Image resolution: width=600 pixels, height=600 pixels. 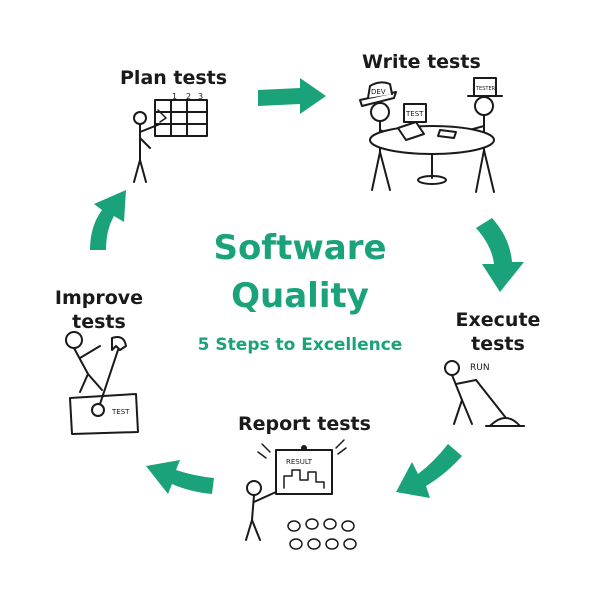 I want to click on center-title-line1: Software, so click(x=300, y=248).